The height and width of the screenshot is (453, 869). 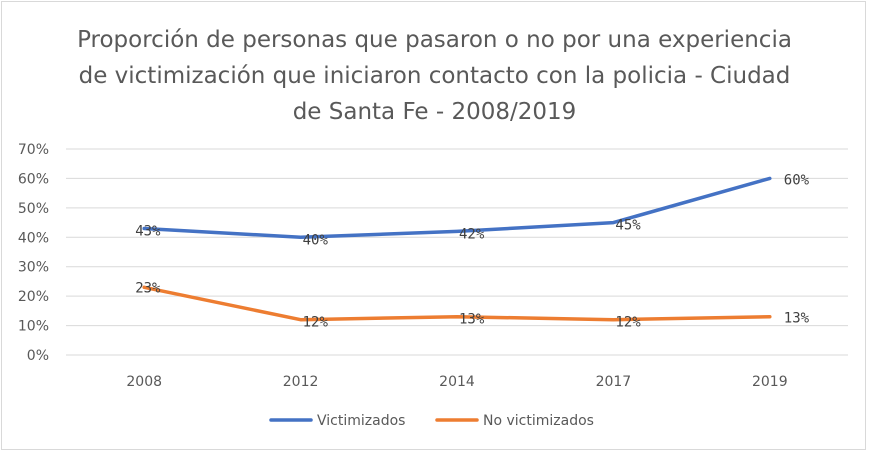 What do you see at coordinates (33, 209) in the screenshot?
I see `y-tick-label: 50%` at bounding box center [33, 209].